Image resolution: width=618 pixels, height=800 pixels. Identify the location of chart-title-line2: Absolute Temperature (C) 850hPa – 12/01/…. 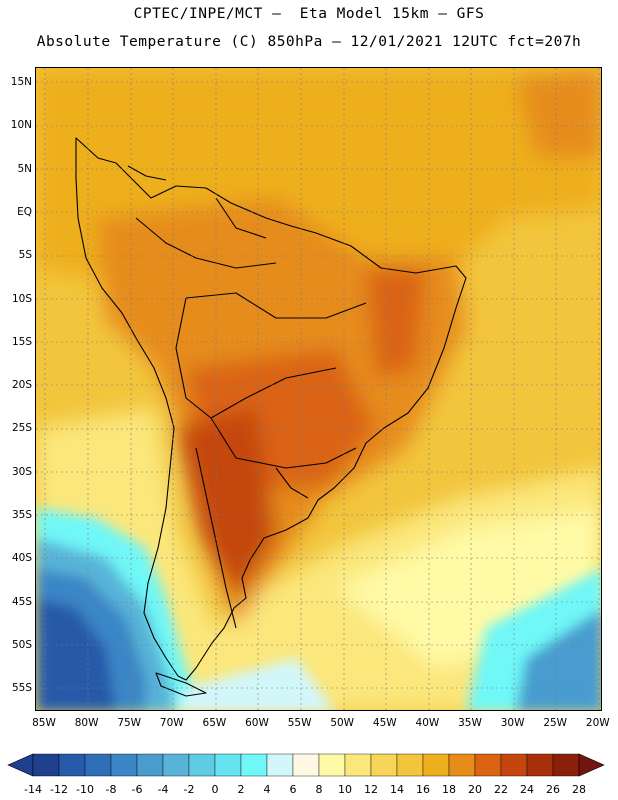
(309, 42).